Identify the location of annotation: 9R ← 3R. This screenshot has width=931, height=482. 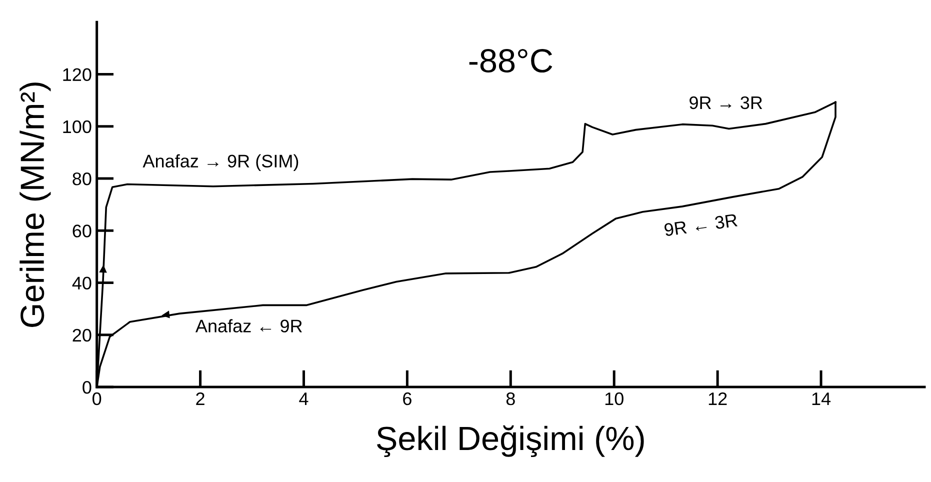
(701, 225).